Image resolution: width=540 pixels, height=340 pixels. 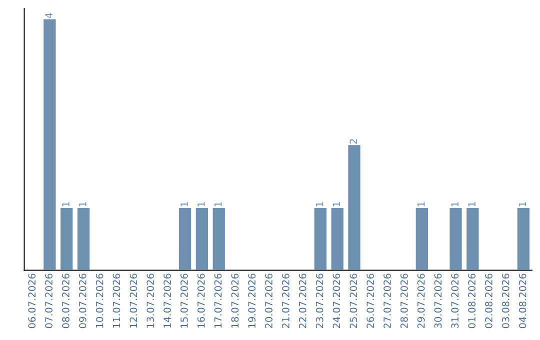 What do you see at coordinates (218, 301) in the screenshot?
I see `x-tick-label: 17.07.2026` at bounding box center [218, 301].